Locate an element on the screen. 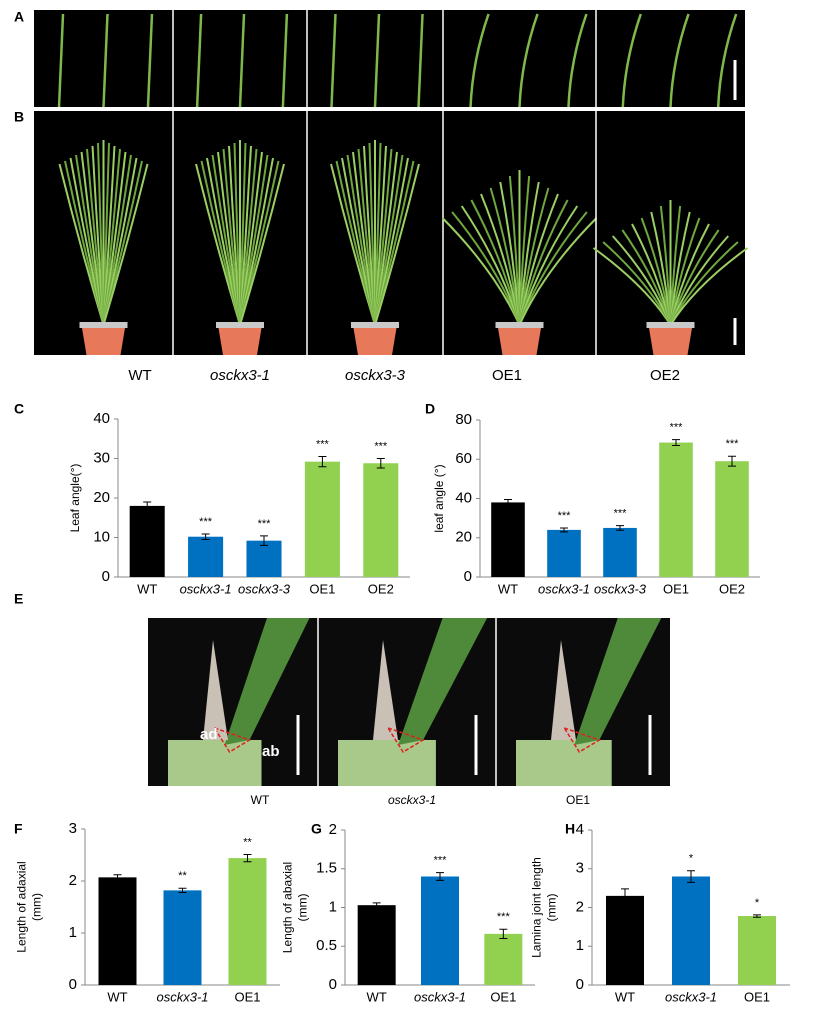 The width and height of the screenshot is (816, 1017). y-axis-label: Lamina joint length is located at coordinates (537, 907).